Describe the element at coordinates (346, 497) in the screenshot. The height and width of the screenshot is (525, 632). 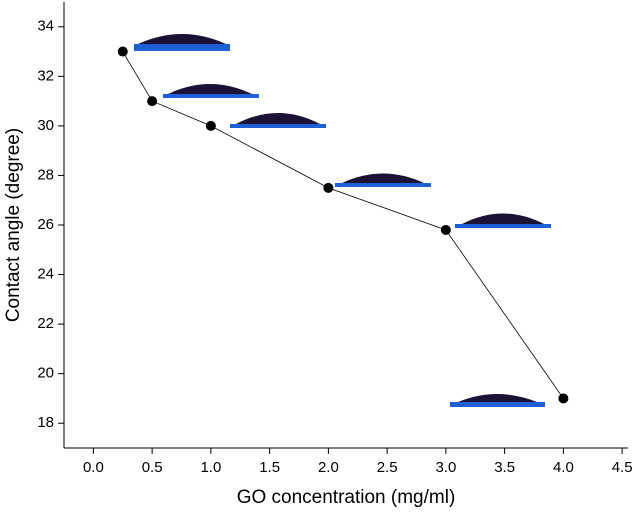
I see `x-axis-title: GO concentration (mg/ml)` at that location.